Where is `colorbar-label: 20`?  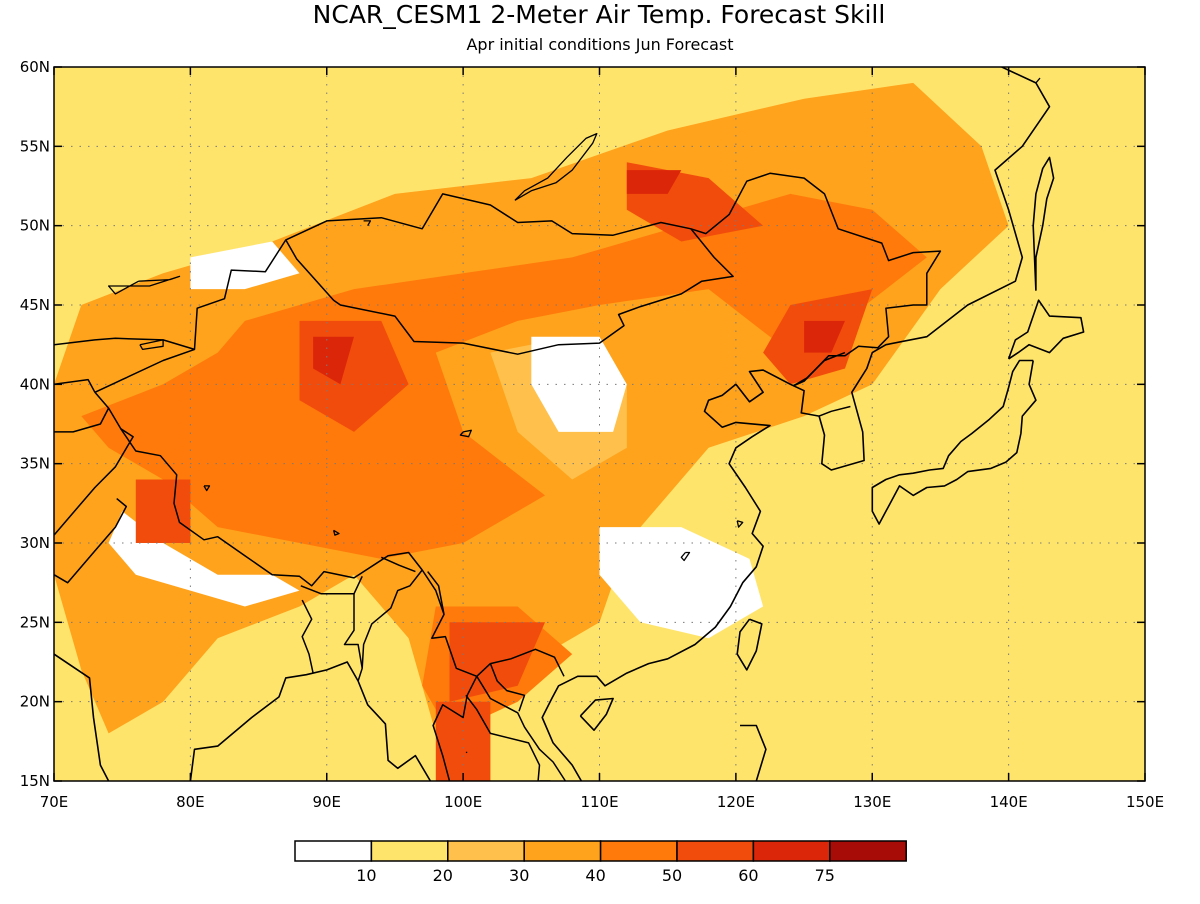
colorbar-label: 20 is located at coordinates (443, 875).